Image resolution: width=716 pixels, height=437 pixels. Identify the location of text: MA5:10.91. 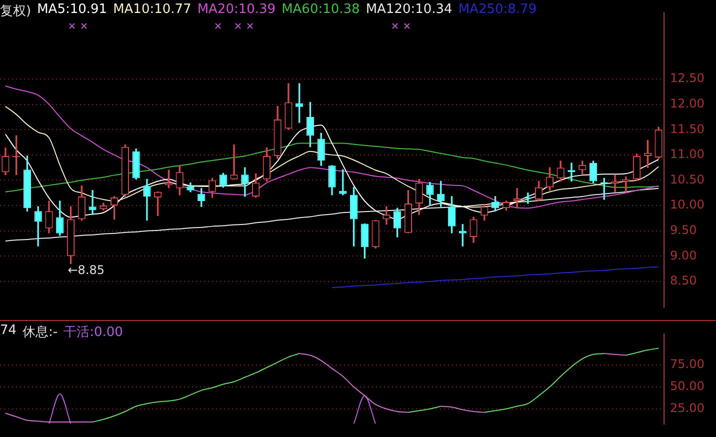
(72, 10).